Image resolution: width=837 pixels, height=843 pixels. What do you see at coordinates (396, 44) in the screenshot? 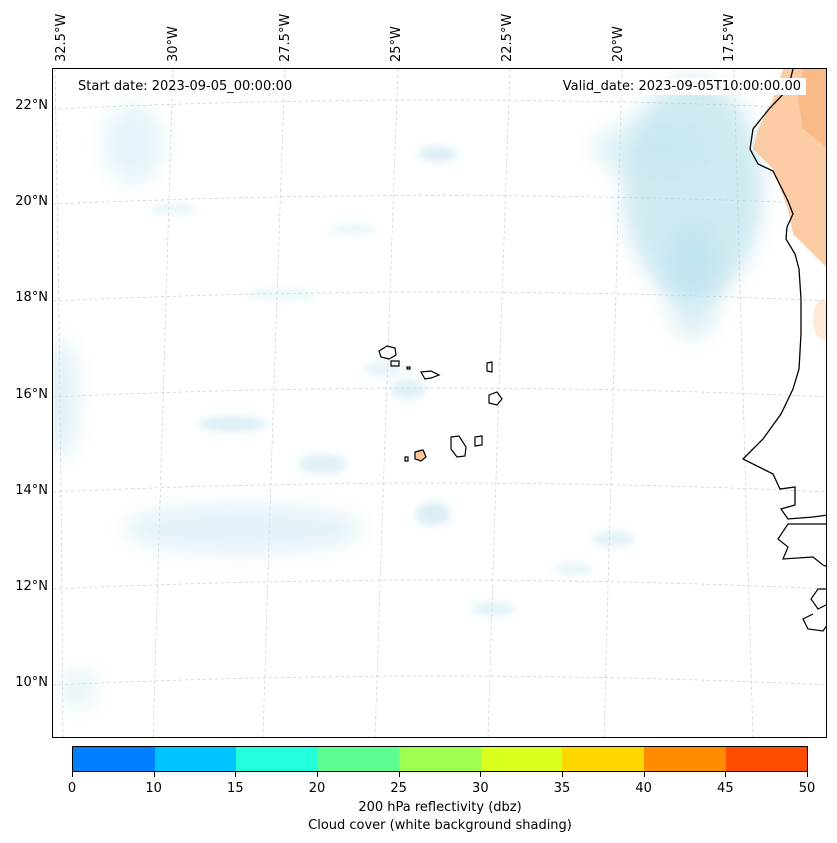
I see `longitude-tick-label: 25°W` at bounding box center [396, 44].